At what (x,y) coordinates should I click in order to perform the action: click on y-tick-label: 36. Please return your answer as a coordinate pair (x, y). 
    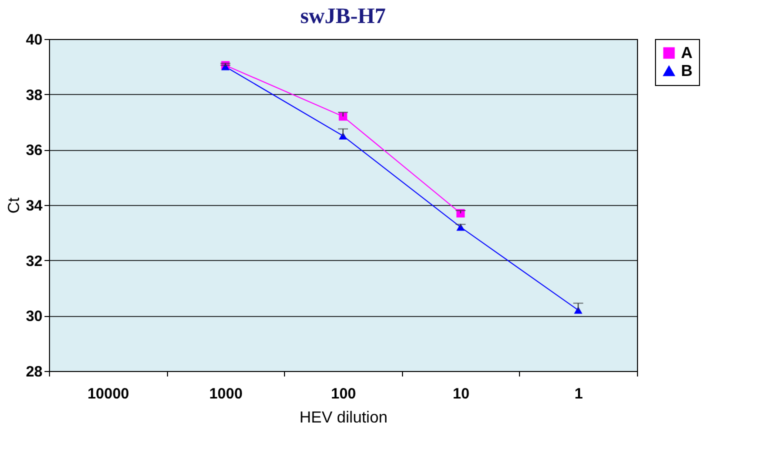
    Looking at the image, I should click on (34, 151).